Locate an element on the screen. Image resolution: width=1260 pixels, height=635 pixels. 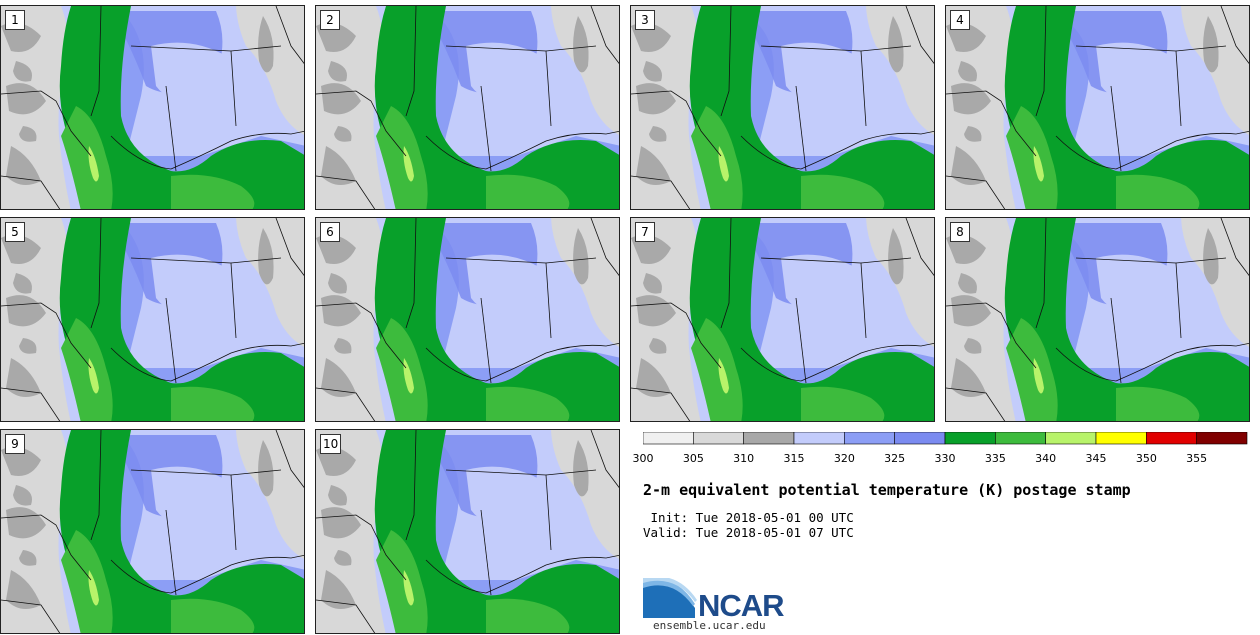
colorbar-tick-label: 330 is located at coordinates (945, 458).